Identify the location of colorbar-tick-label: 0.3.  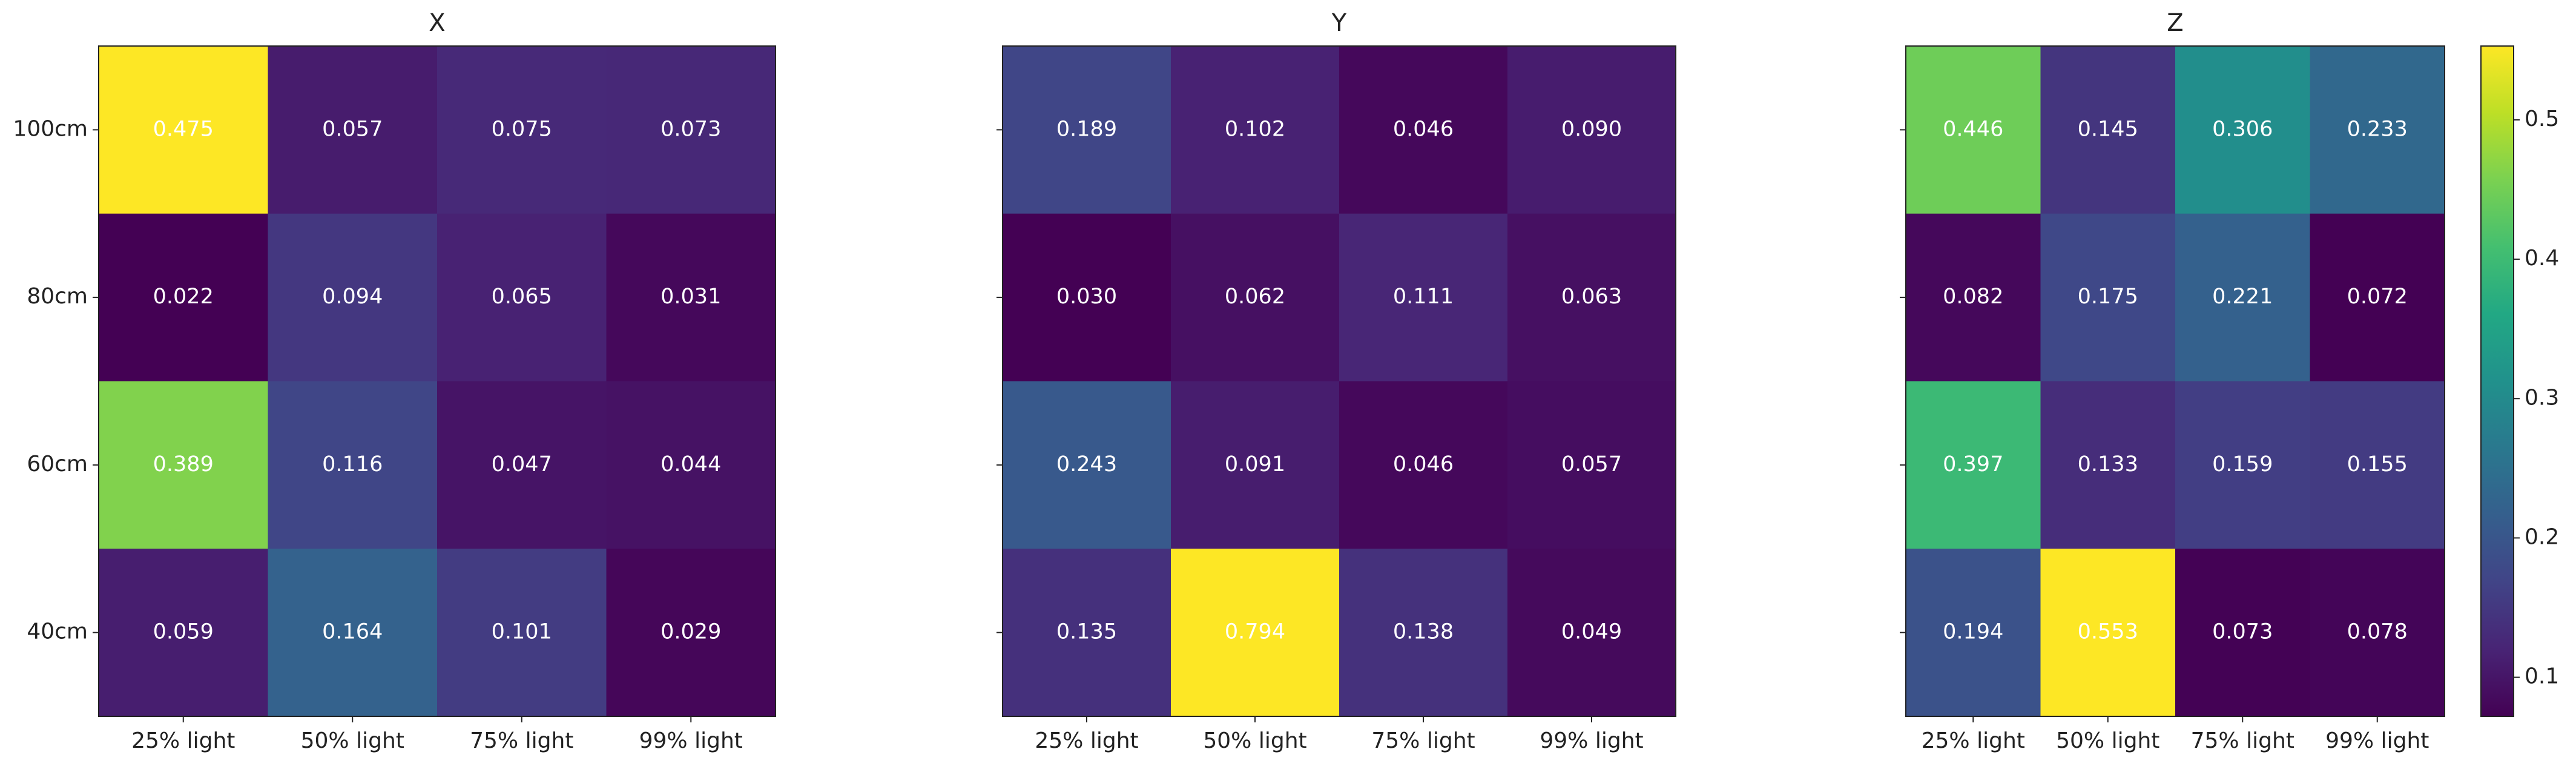
(2542, 397).